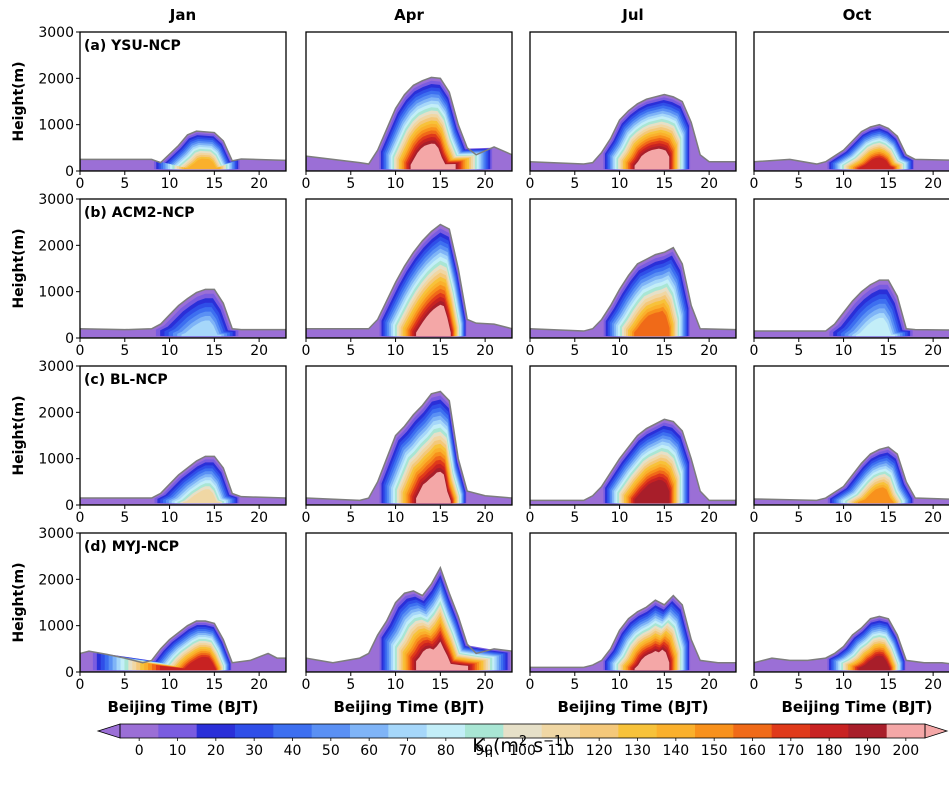 The image size is (949, 786). I want to click on colorbar-extend-min, so click(108, 731).